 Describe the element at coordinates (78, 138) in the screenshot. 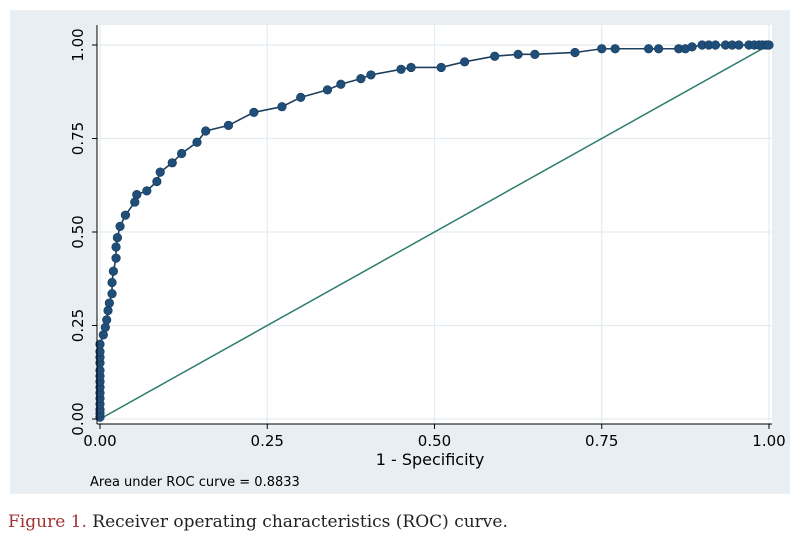

I see `y-tick-label: 0.75` at that location.